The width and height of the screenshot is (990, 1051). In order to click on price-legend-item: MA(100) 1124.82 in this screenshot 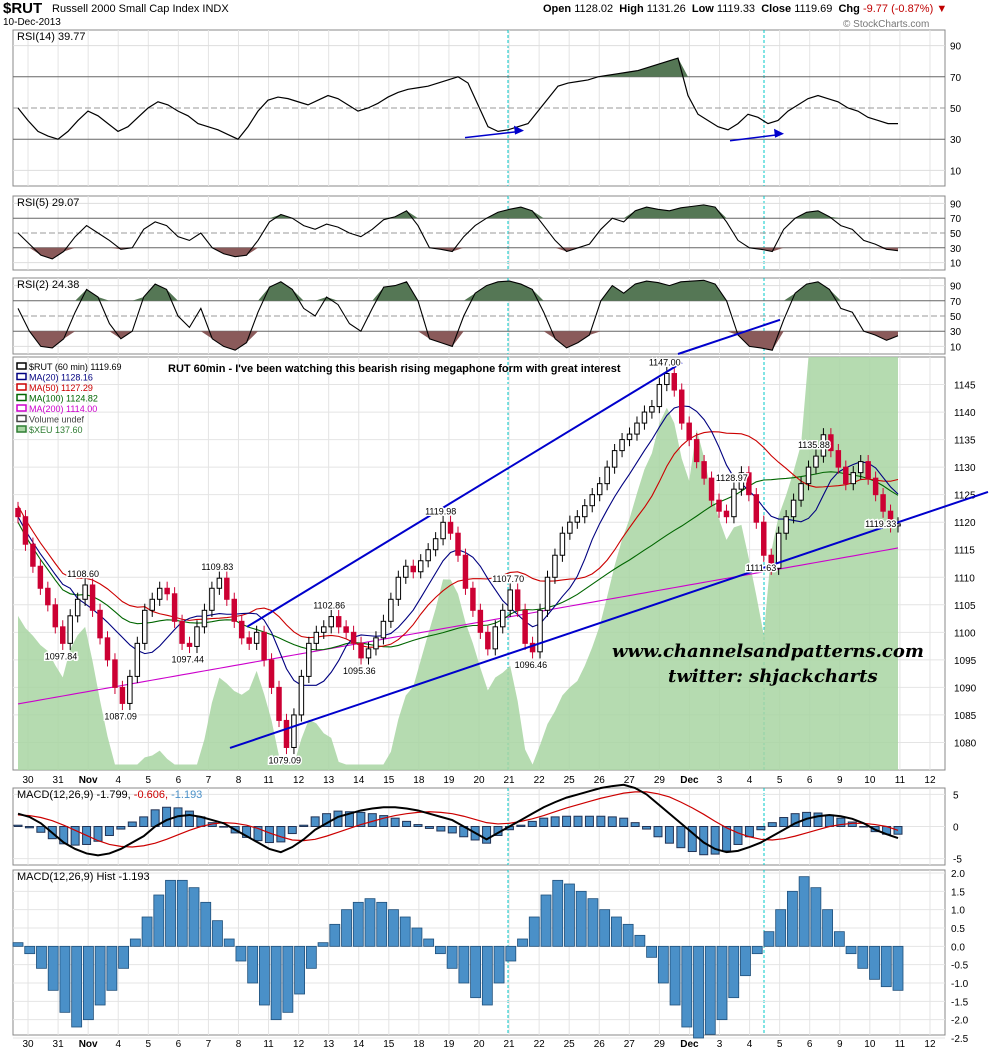, I will do `click(63, 399)`.